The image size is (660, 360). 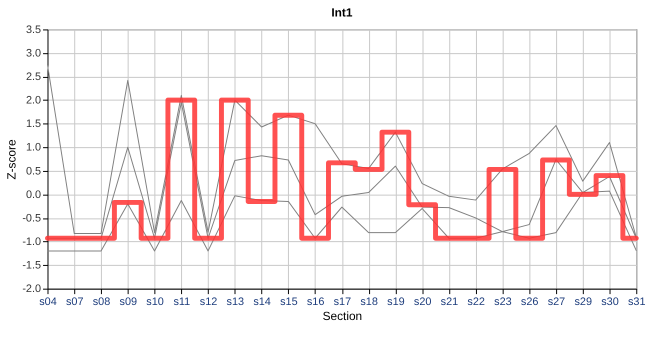 I want to click on x-tick-label: s21, so click(x=449, y=302).